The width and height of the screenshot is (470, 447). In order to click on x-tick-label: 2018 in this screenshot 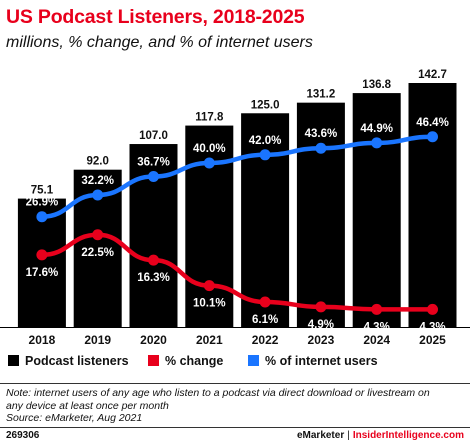, I will do `click(42, 340)`.